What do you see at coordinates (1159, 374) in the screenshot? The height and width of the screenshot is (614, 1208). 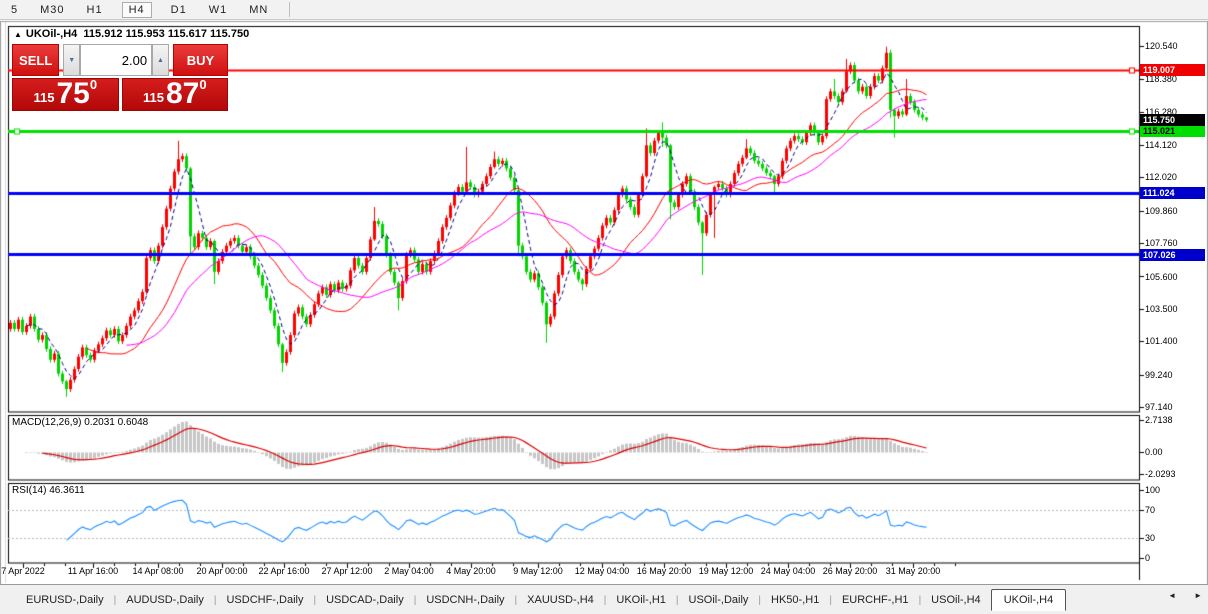 I see `y-axis-tick-label: 99.240` at bounding box center [1159, 374].